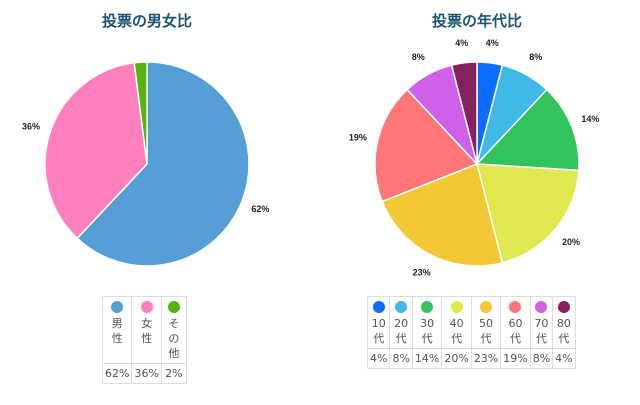 The width and height of the screenshot is (640, 405). Describe the element at coordinates (173, 307) in the screenshot. I see `other-color-dot-icon` at that location.